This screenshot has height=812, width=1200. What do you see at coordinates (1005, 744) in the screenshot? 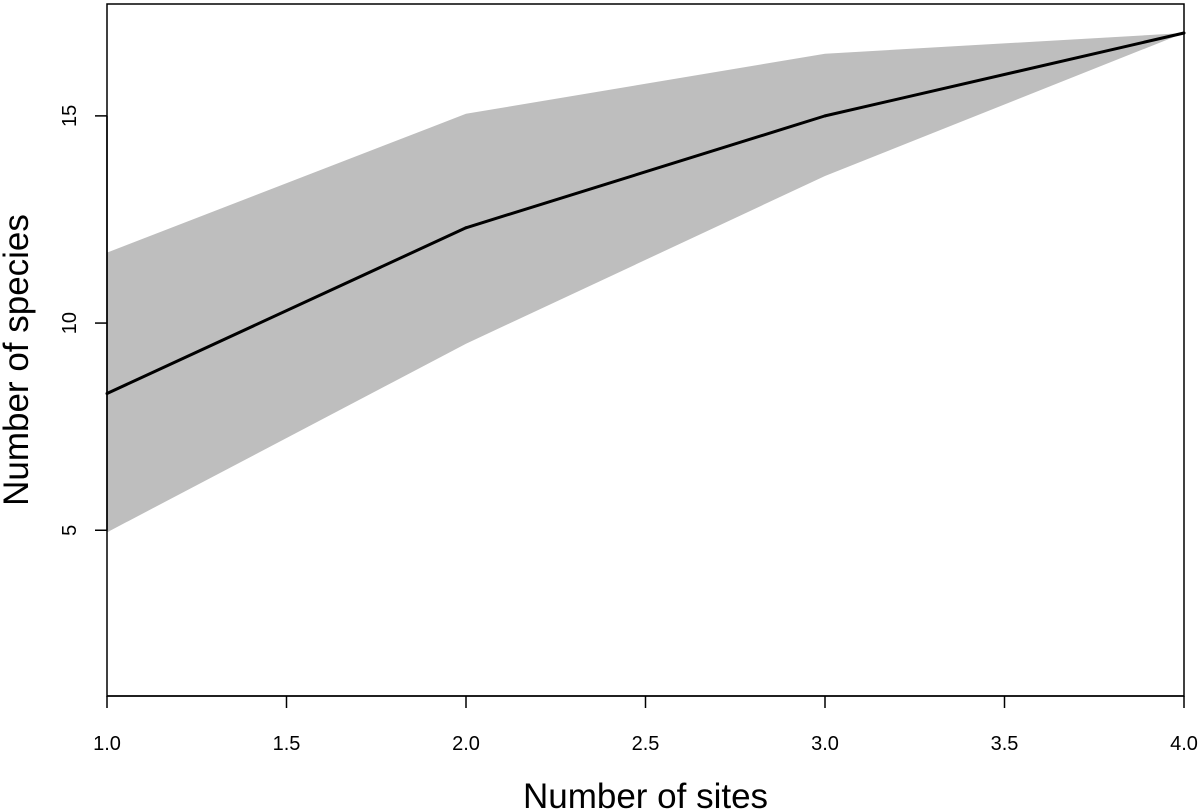
I see `x-tick-label: 3.5` at bounding box center [1005, 744].